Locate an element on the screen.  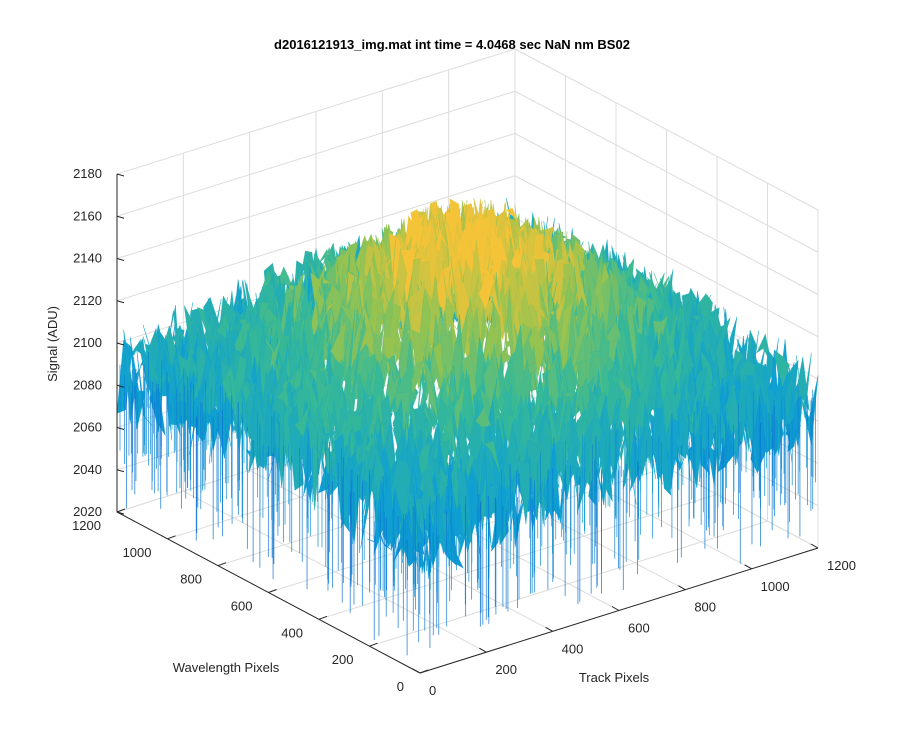
y-tick-label: 1000 is located at coordinates (137, 552).